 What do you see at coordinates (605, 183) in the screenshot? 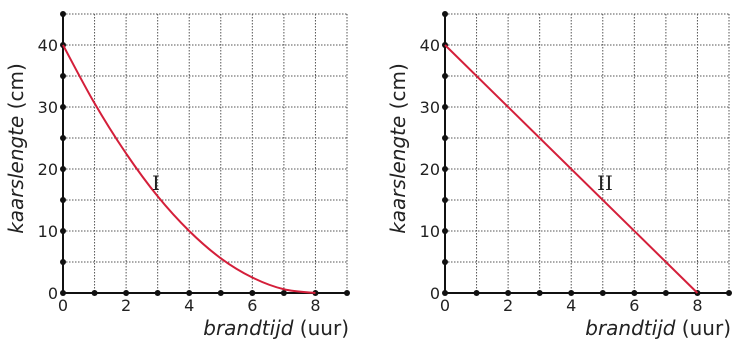
I see `chart-label: II` at bounding box center [605, 183].